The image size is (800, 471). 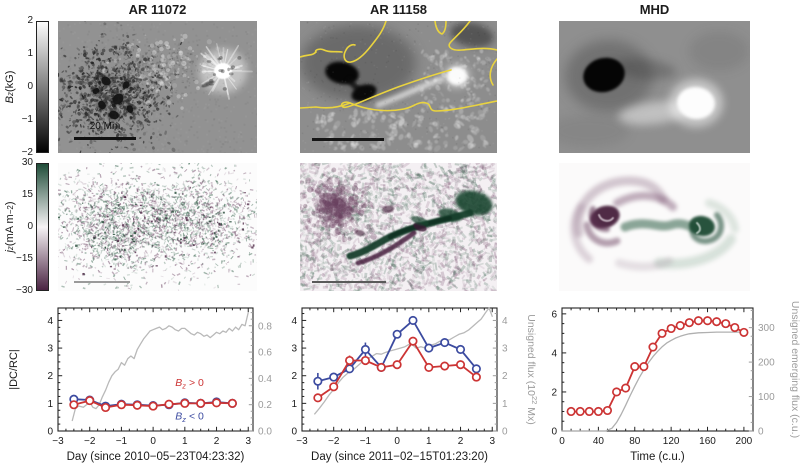 I want to click on svg-text: 40, so click(x=599, y=441).